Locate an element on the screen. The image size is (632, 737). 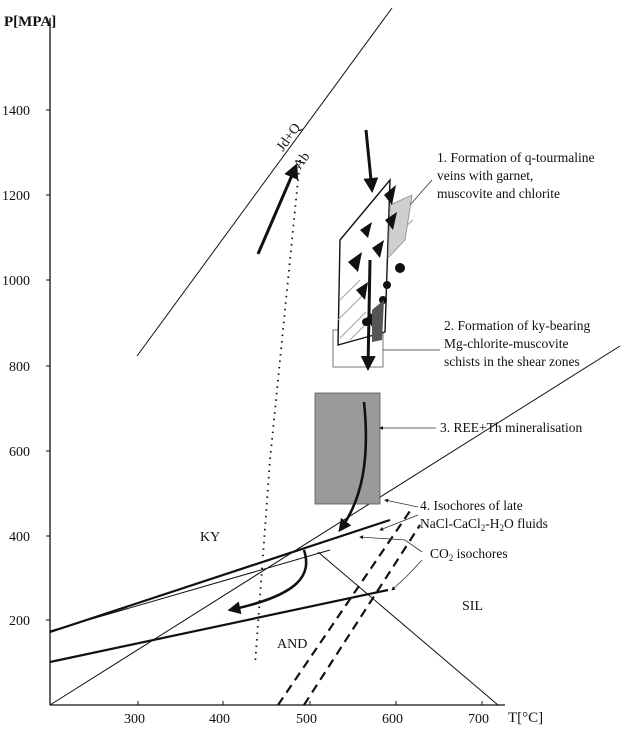
y-tick-label: 200 is located at coordinates (19, 621).